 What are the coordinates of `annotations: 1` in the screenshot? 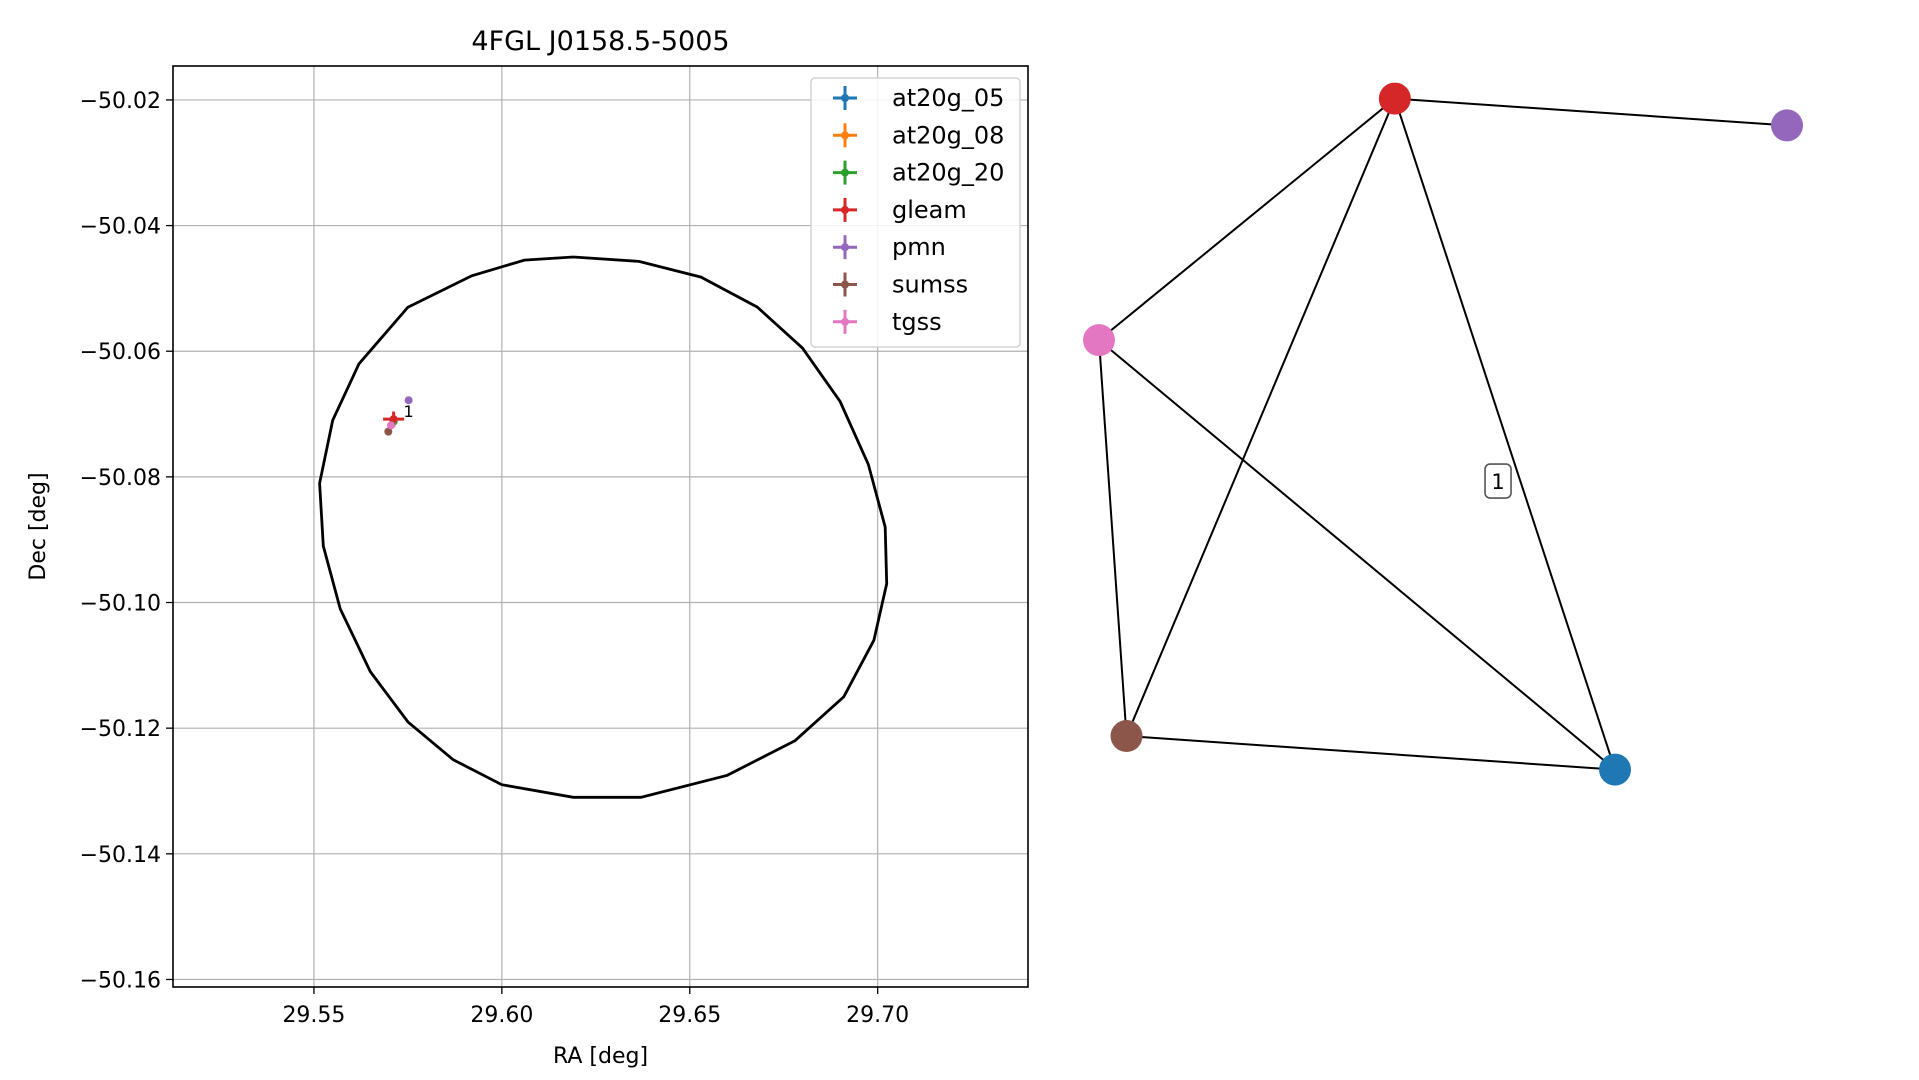 It's located at (409, 411).